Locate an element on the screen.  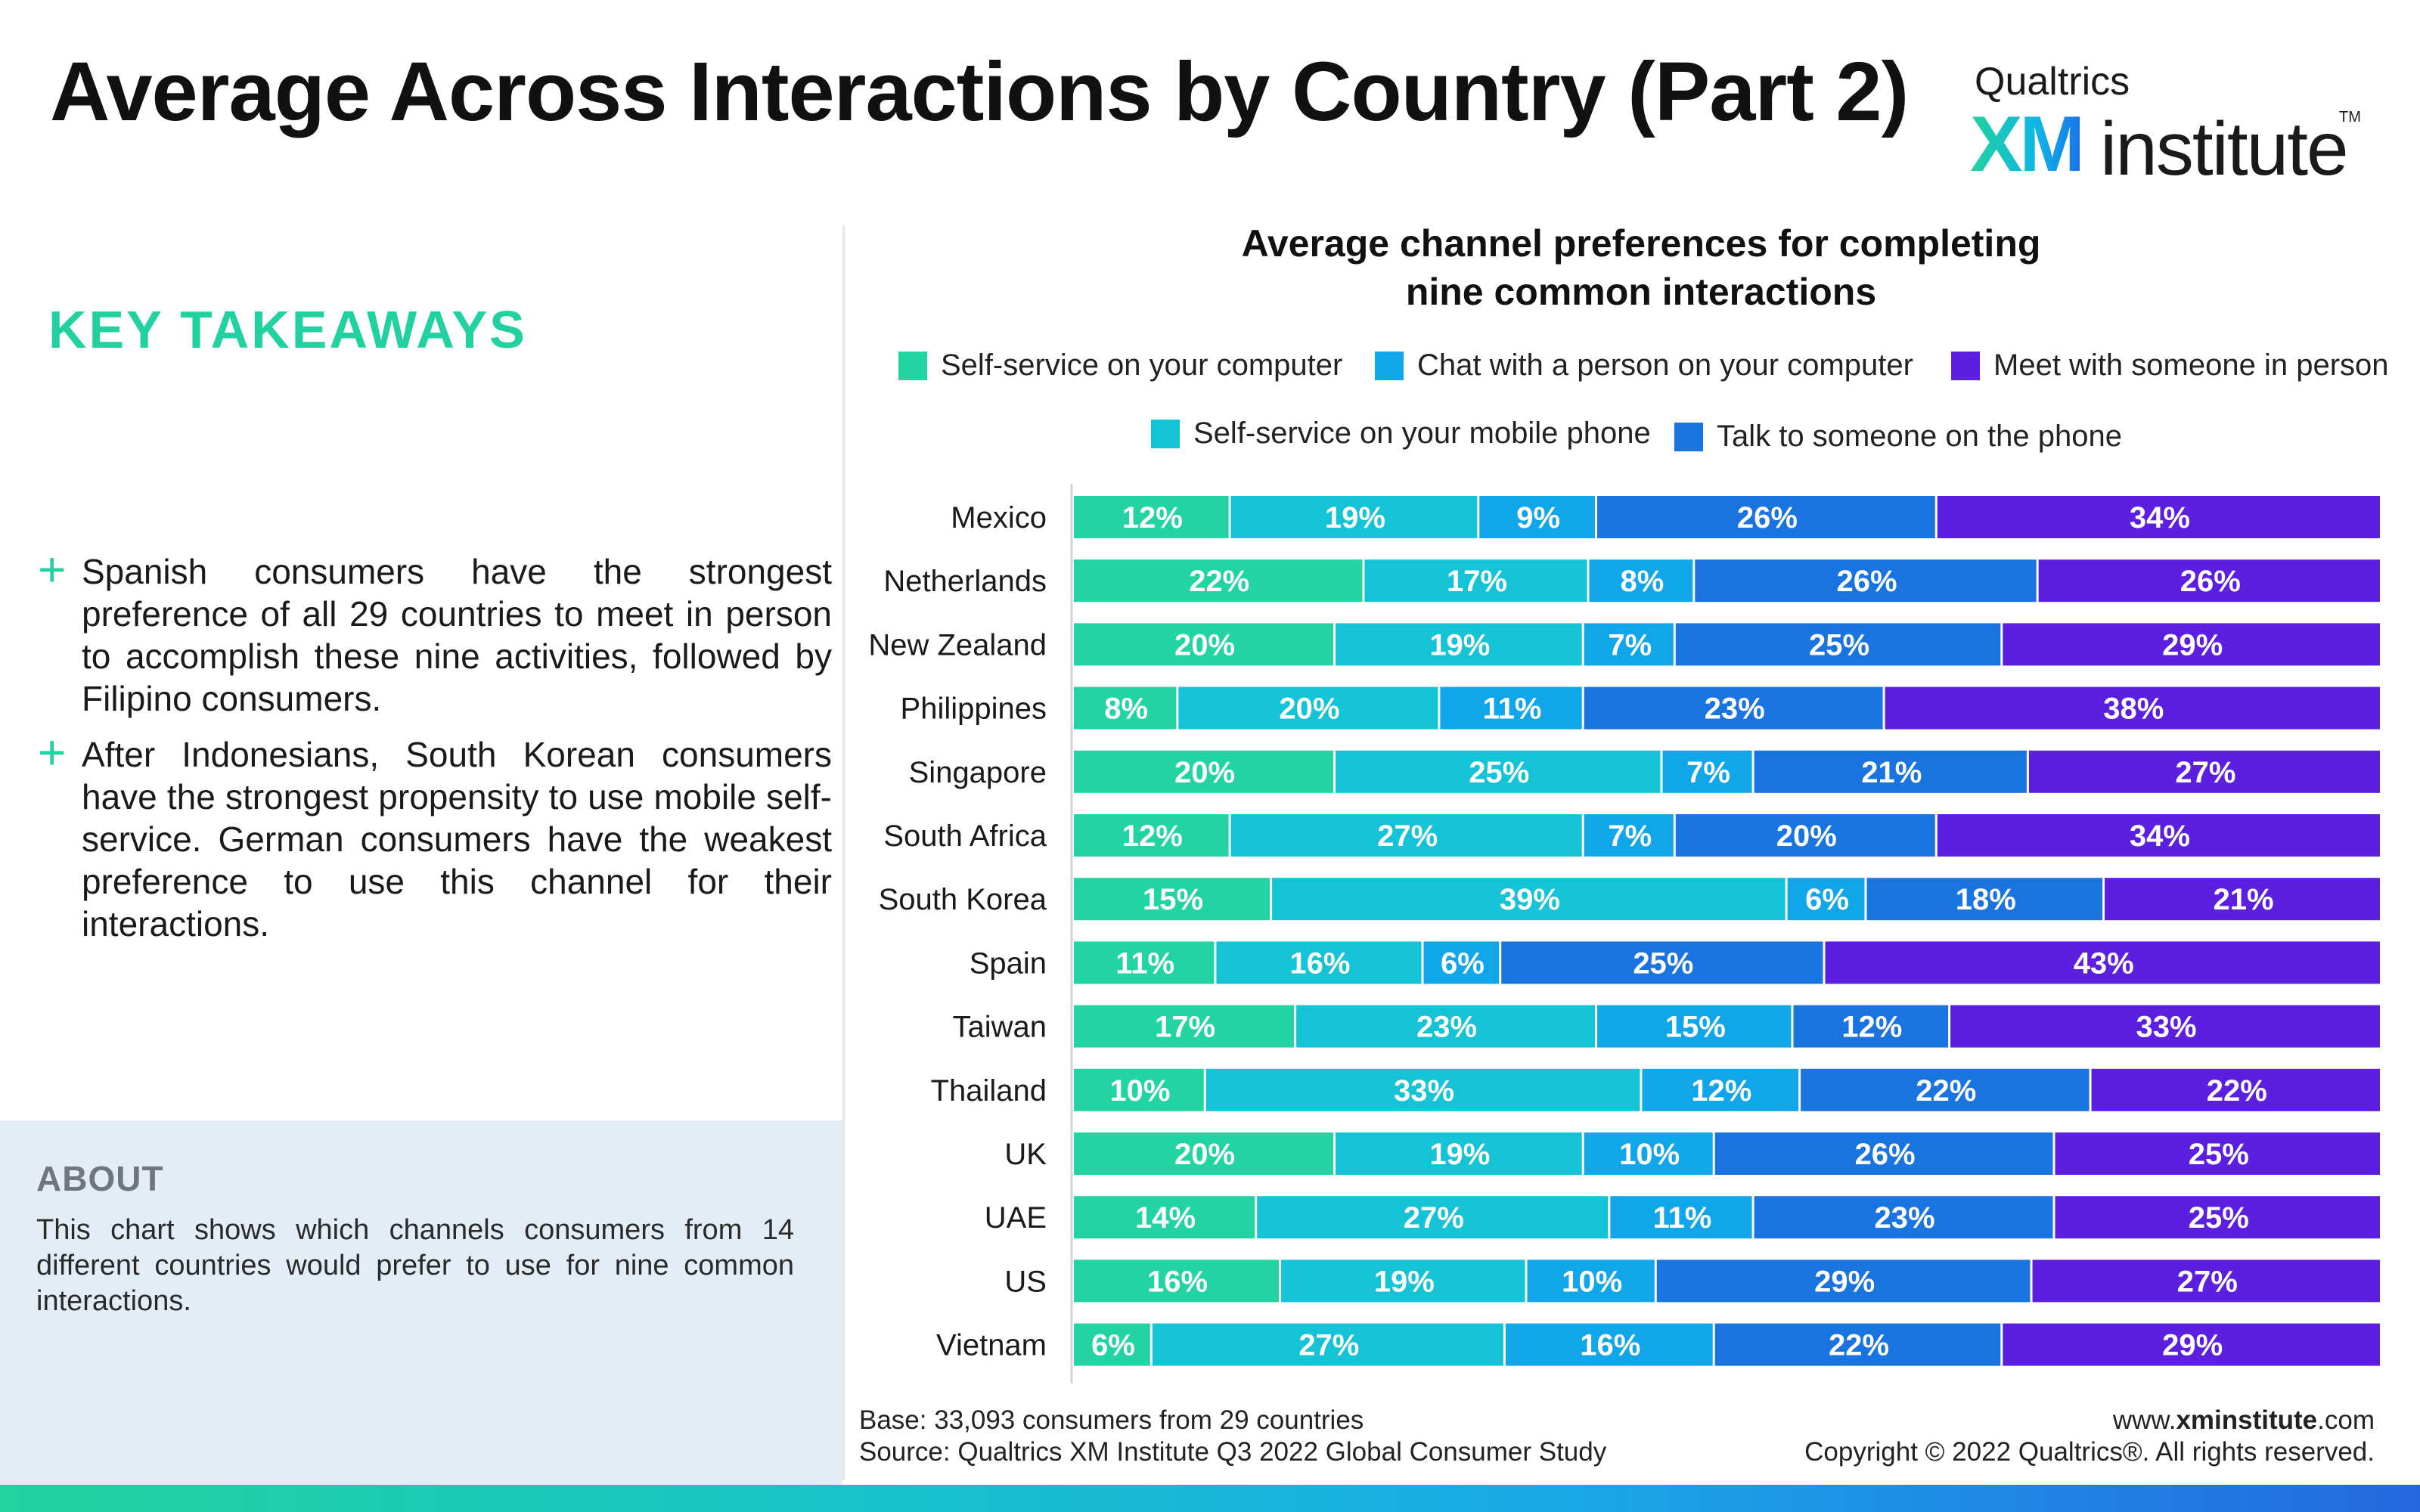
legend-label: Self-service on your computer is located at coordinates (1142, 365).